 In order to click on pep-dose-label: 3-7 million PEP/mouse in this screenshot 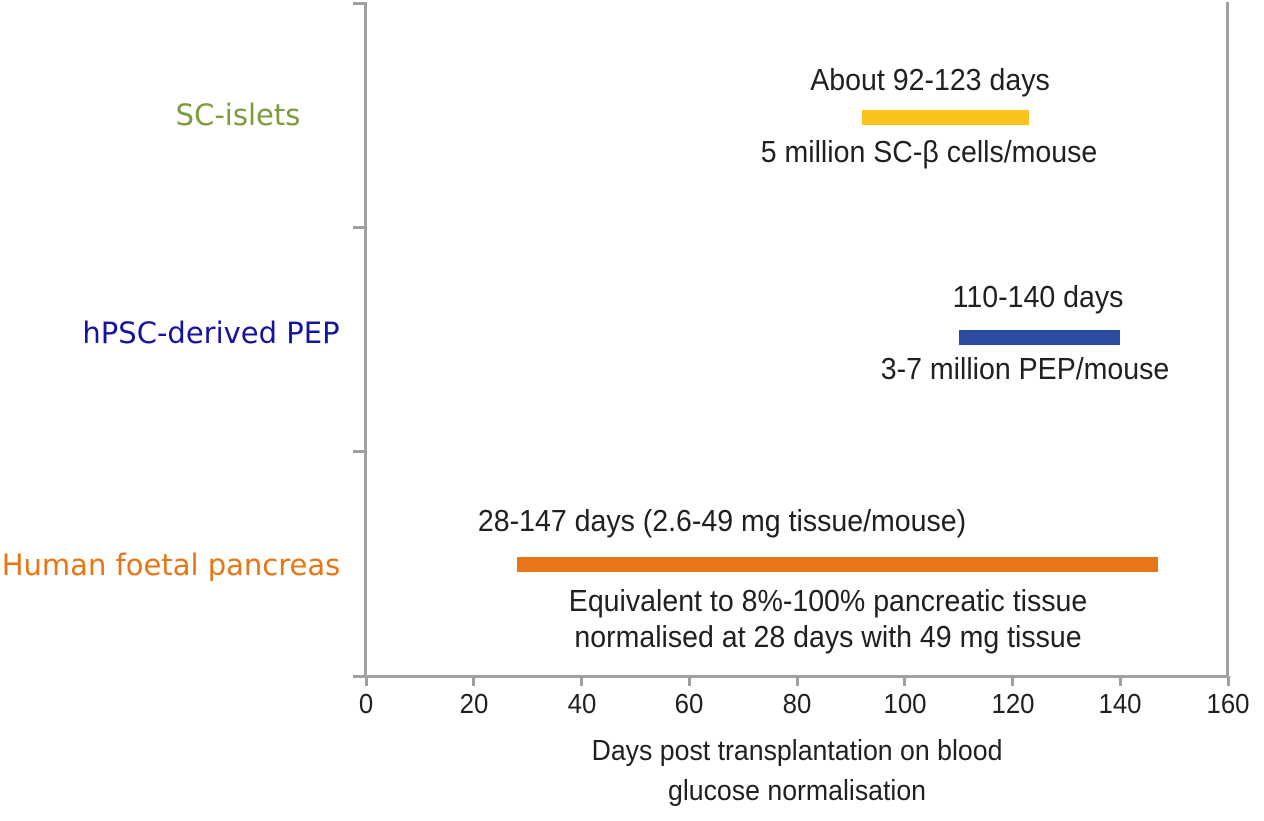, I will do `click(1025, 368)`.